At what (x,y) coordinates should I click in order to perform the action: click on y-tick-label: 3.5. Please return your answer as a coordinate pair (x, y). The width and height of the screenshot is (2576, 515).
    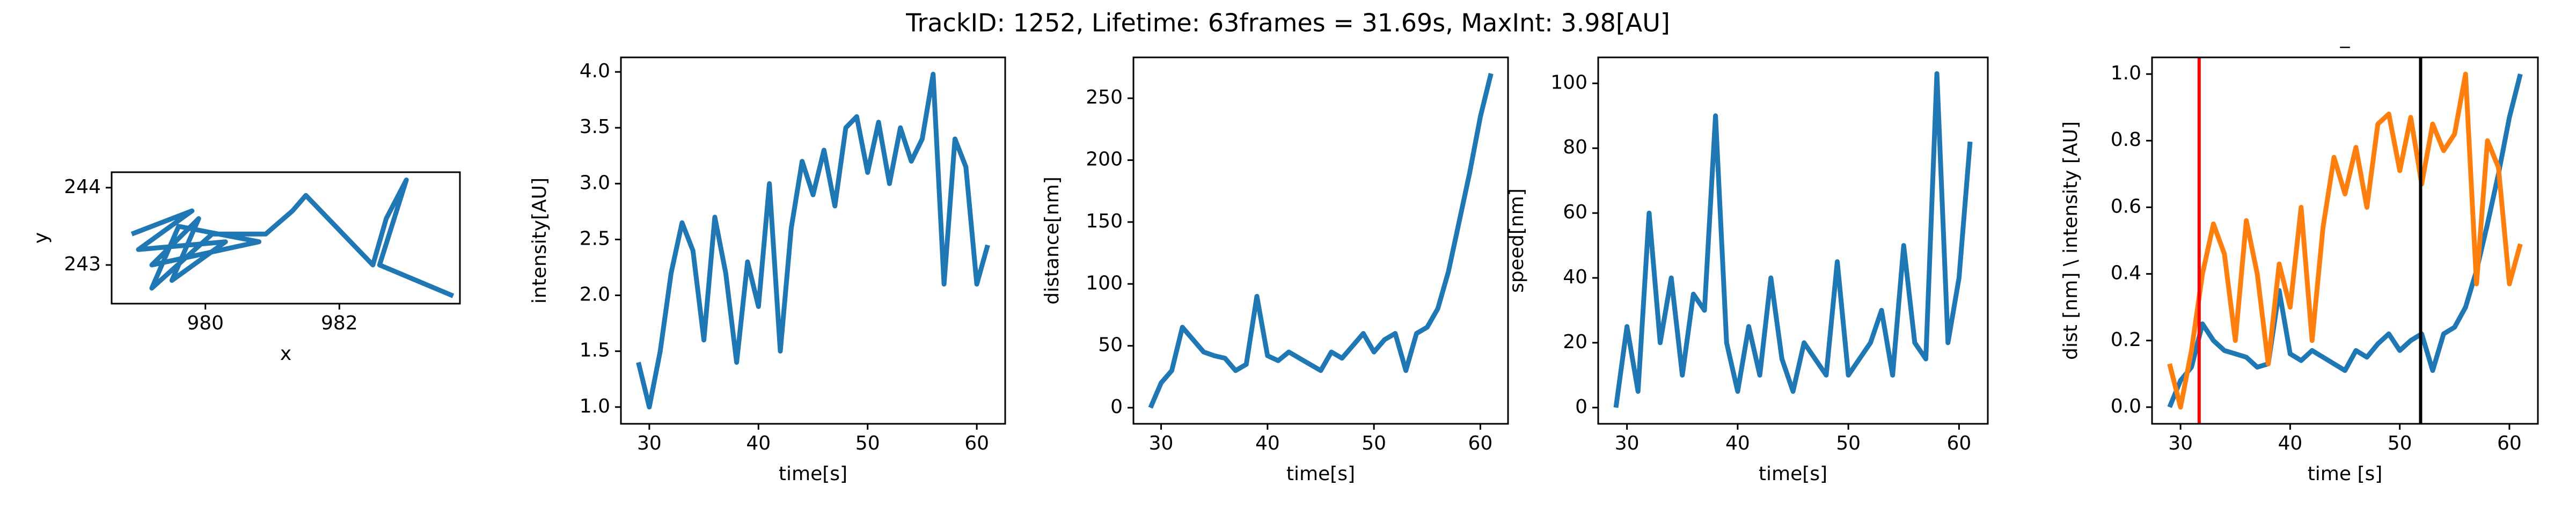
    Looking at the image, I should click on (595, 127).